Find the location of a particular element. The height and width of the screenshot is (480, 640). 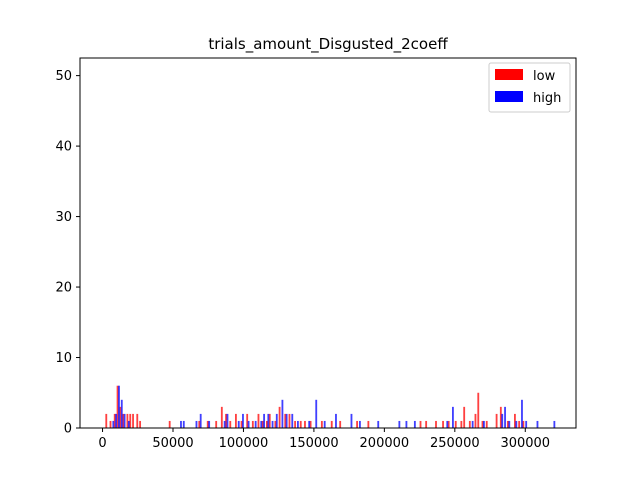

x-tick-label: 150000 is located at coordinates (314, 443).